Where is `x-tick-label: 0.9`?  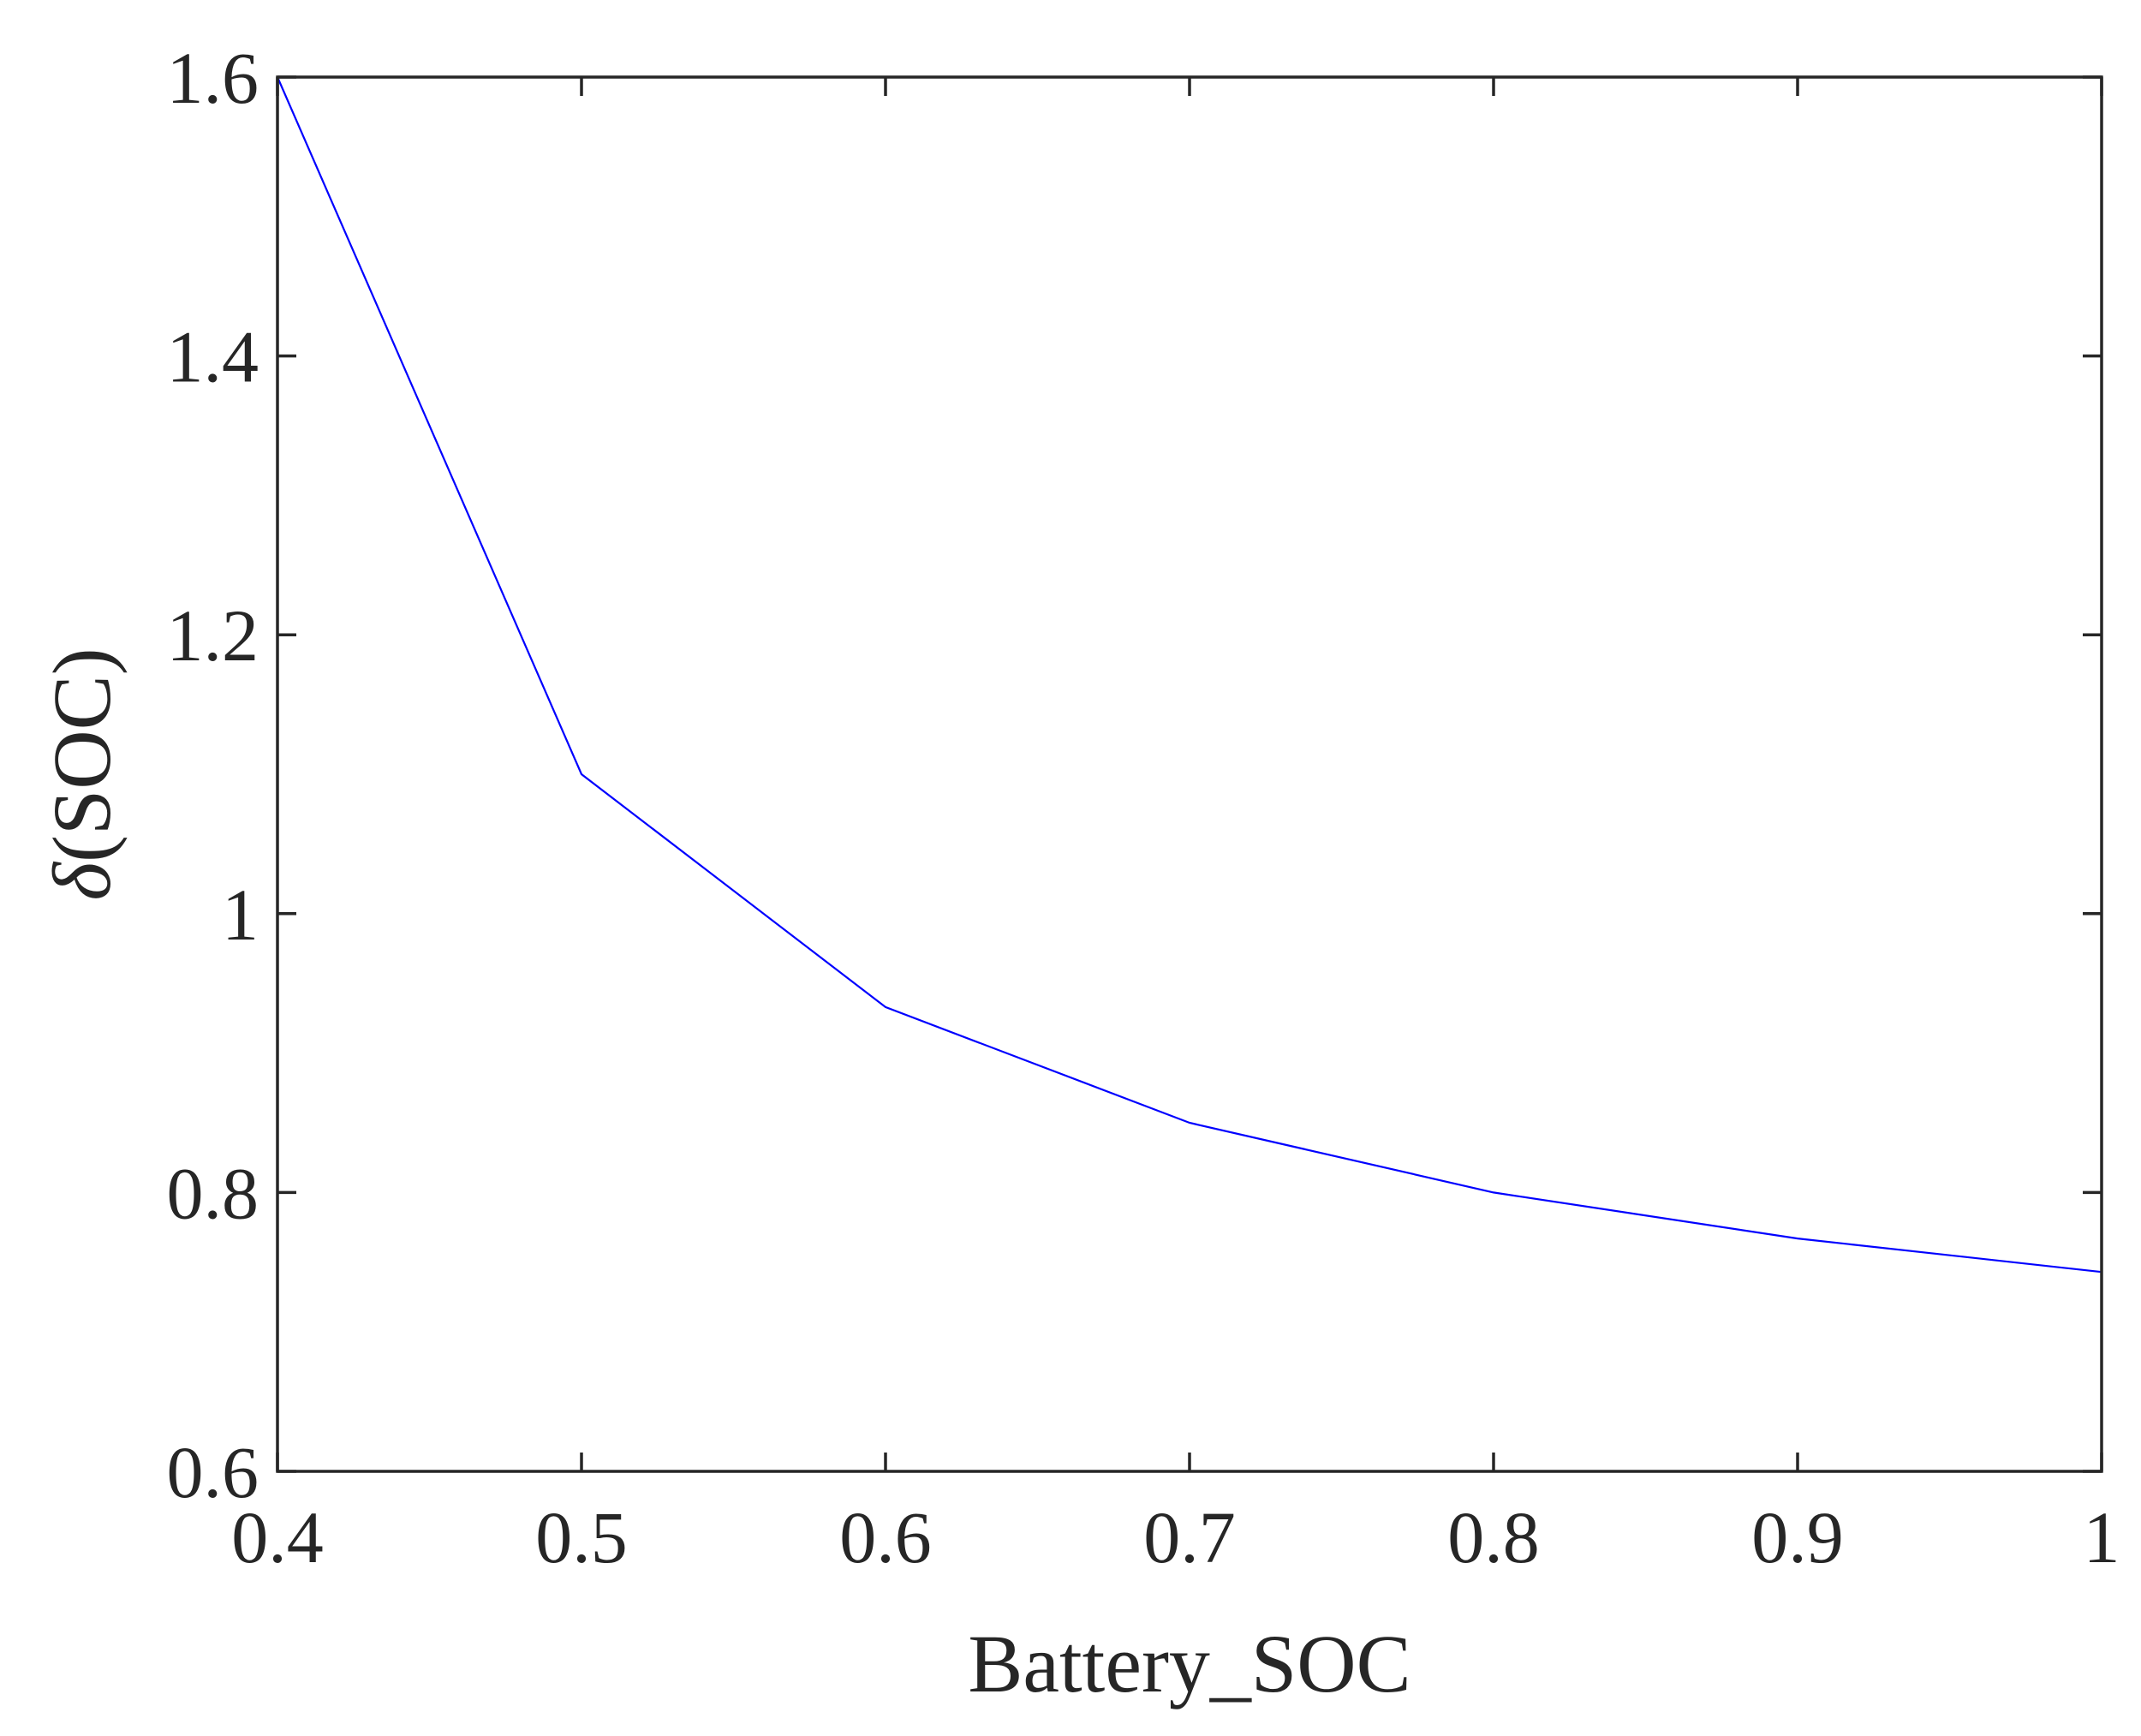 x-tick-label: 0.9 is located at coordinates (1797, 1537).